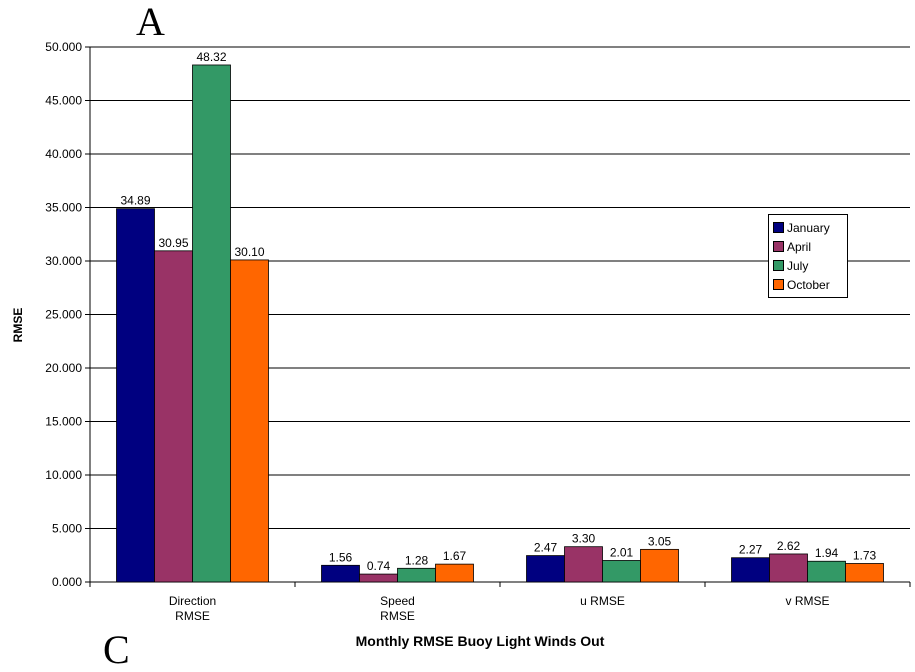  I want to click on panel-letter-bottom: C, so click(116, 649).